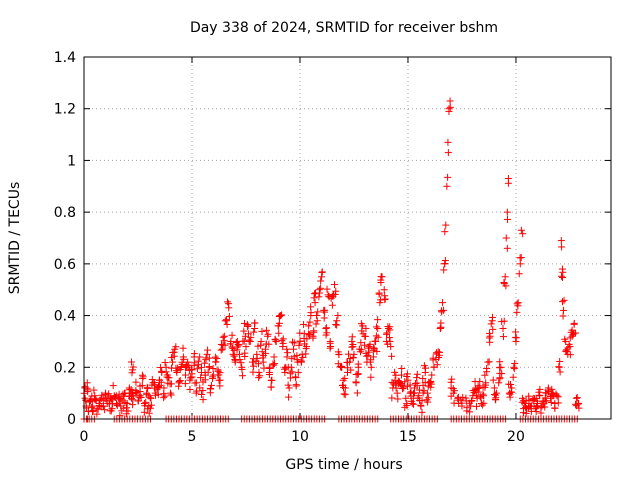  Describe the element at coordinates (71, 420) in the screenshot. I see `y-tick-label: 0` at that location.